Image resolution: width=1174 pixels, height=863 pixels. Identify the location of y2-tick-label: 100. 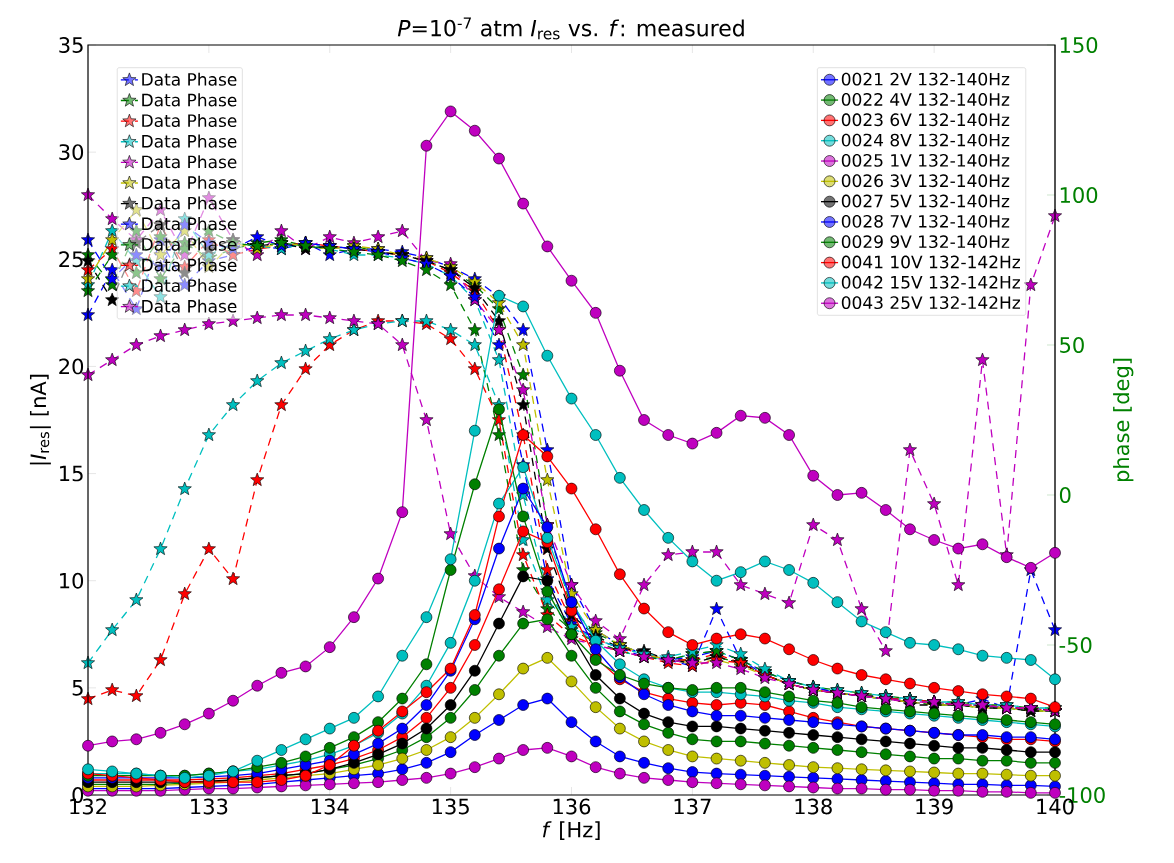
(1079, 195).